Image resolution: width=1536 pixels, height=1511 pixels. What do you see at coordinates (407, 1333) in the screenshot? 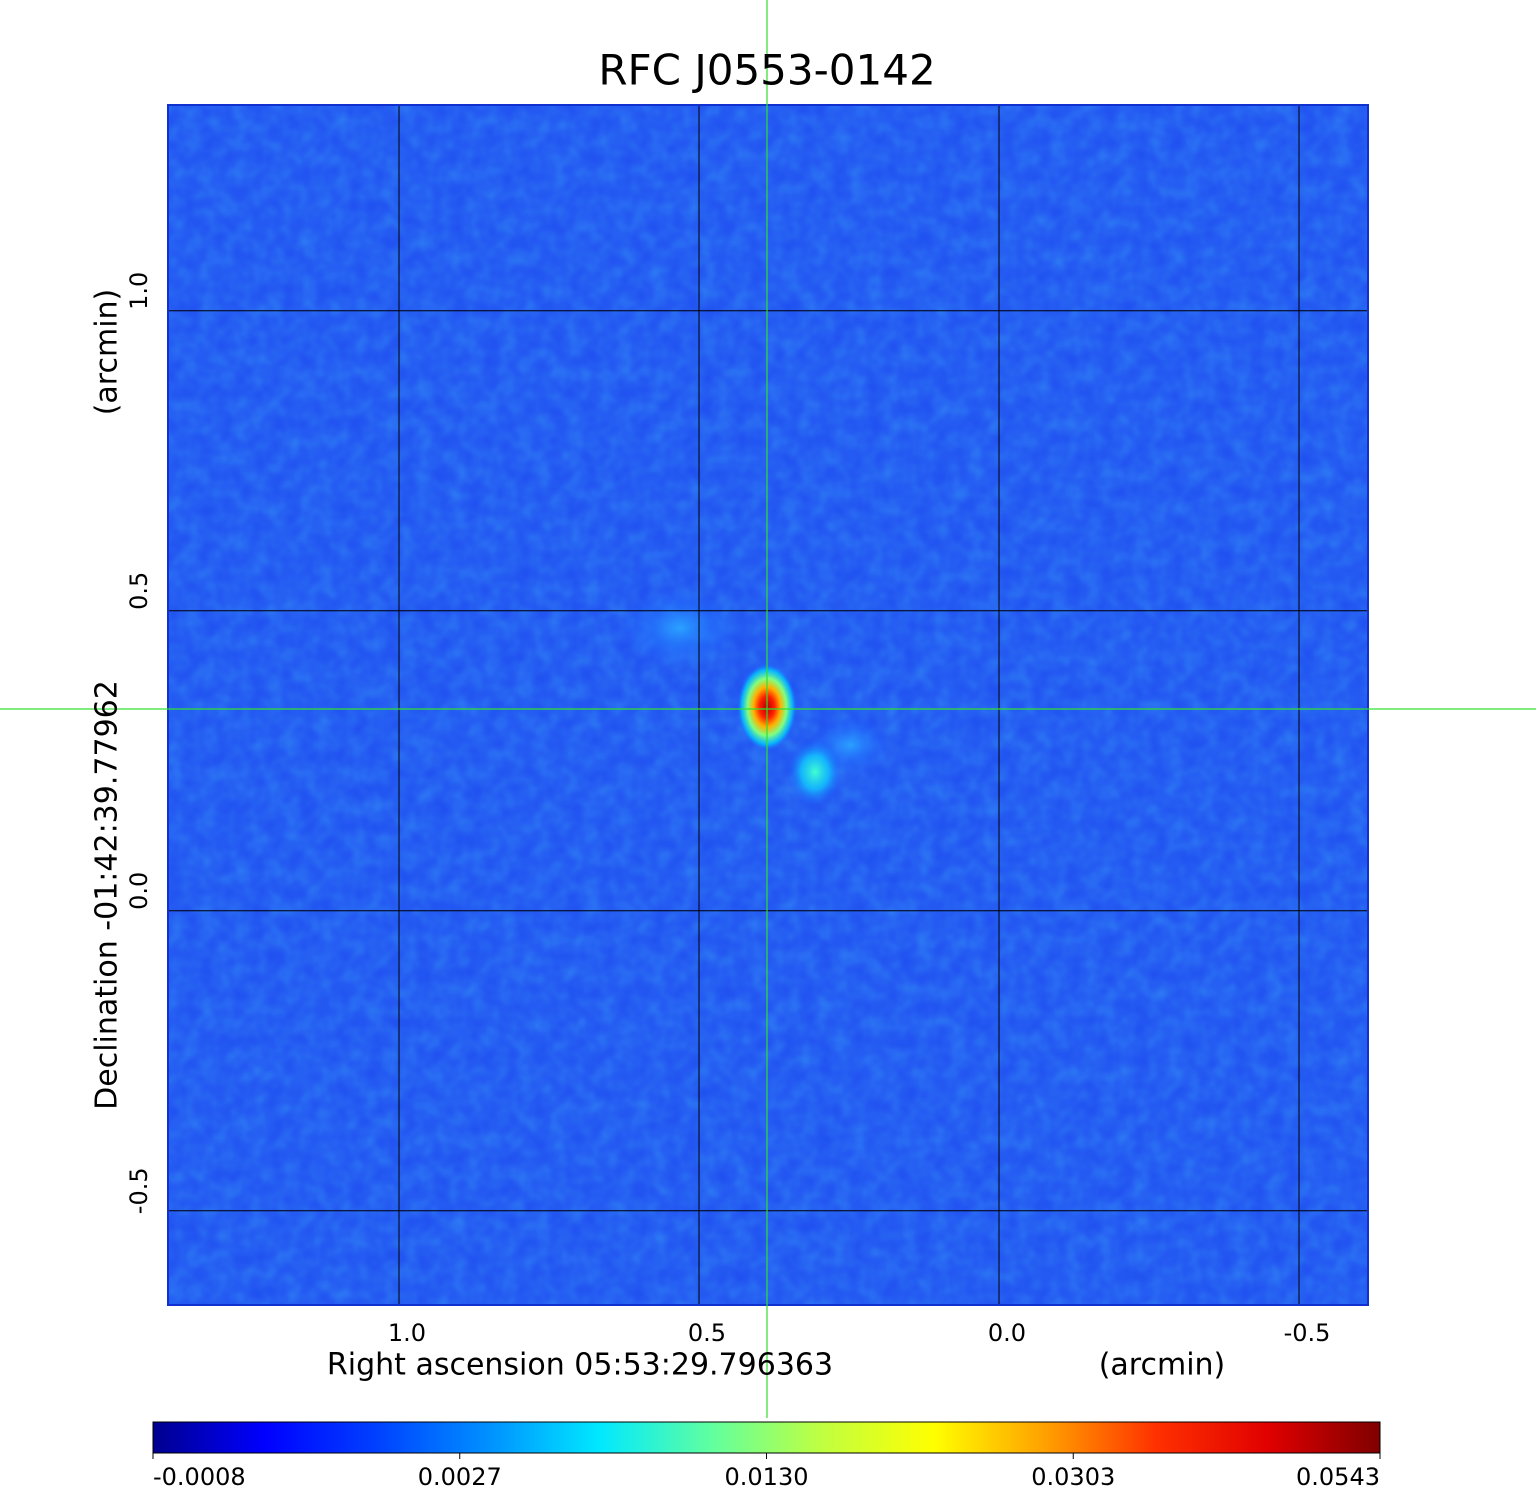
I see `x-tick-label: 1.0` at bounding box center [407, 1333].